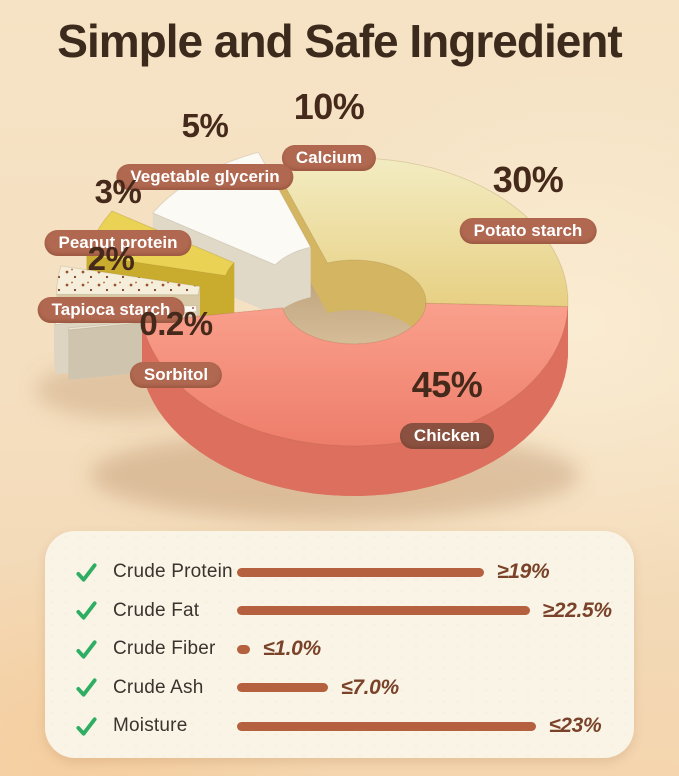 The image size is (679, 776). Describe the element at coordinates (176, 346) in the screenshot. I see `callout-sorbitol: 0.2% Sorbitol` at that location.